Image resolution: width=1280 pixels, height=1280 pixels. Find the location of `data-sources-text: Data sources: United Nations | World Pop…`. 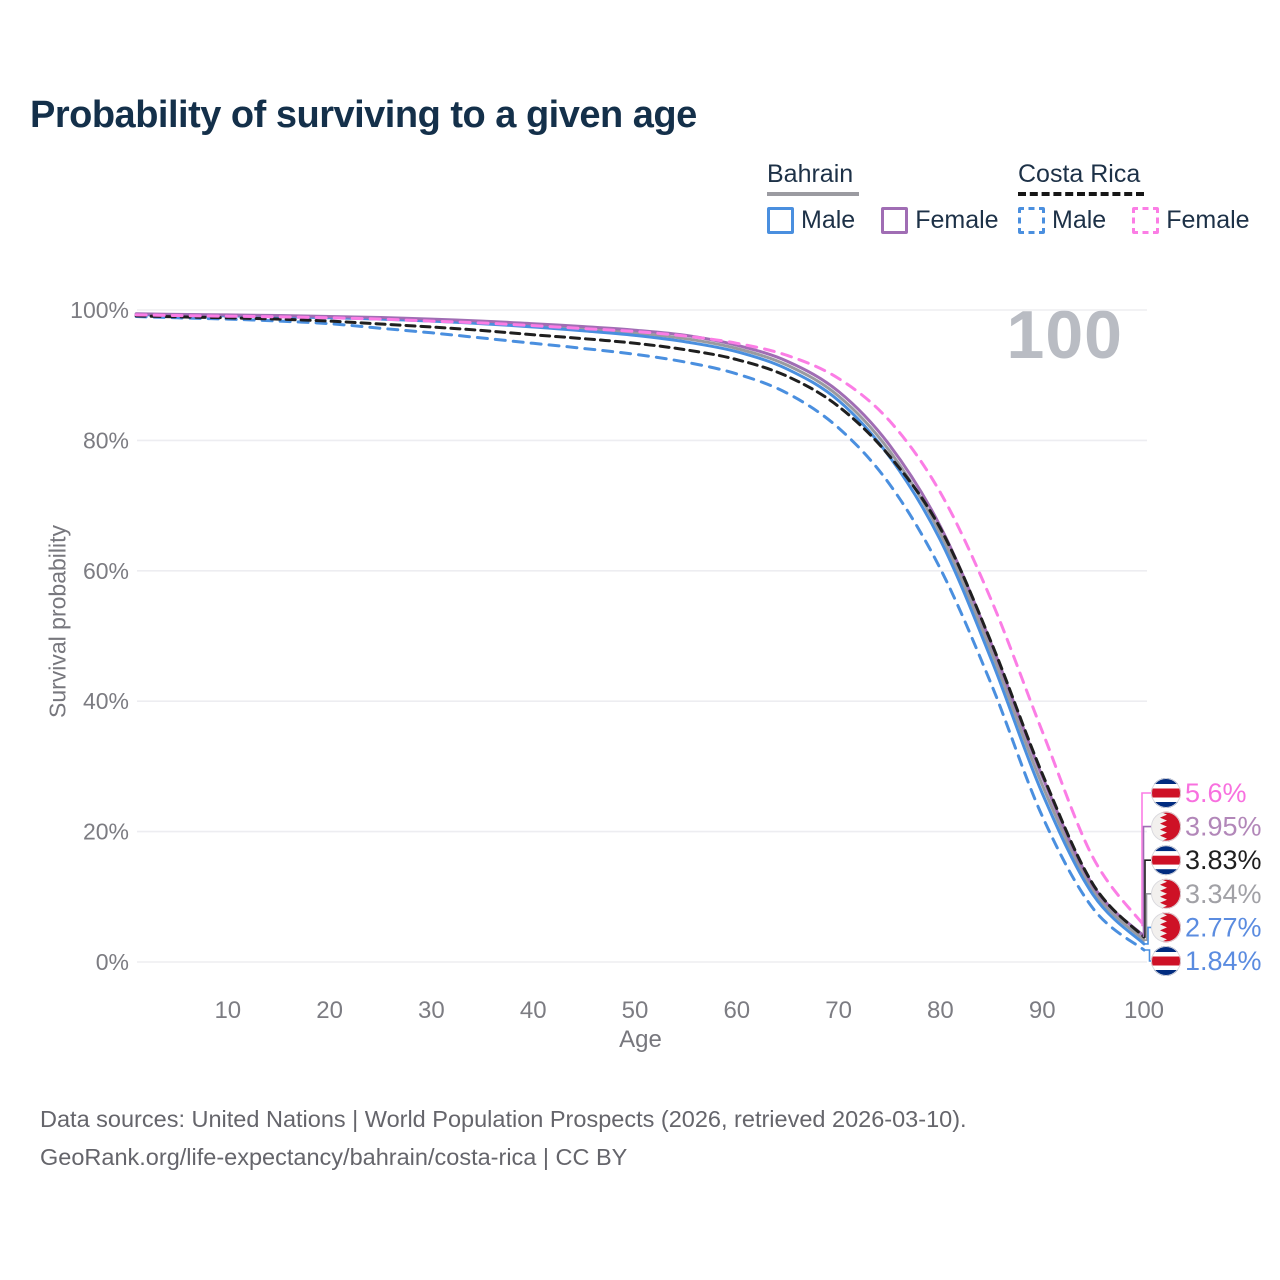

data-sources-text: Data sources: United Nations | World Pop… is located at coordinates (503, 1119).